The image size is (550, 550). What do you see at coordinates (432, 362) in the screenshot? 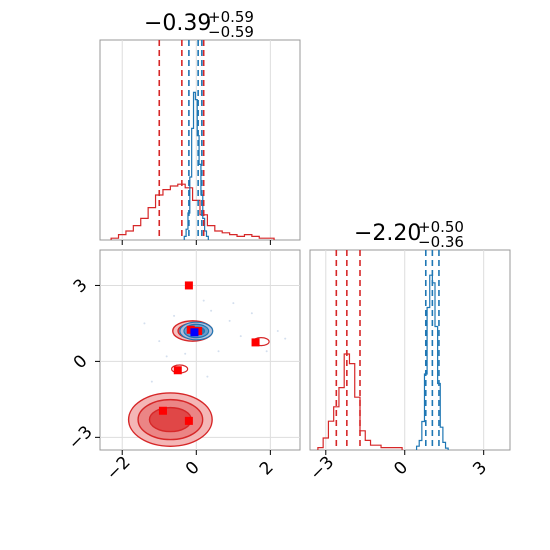
I see `hist-y-blue-series` at bounding box center [432, 362].